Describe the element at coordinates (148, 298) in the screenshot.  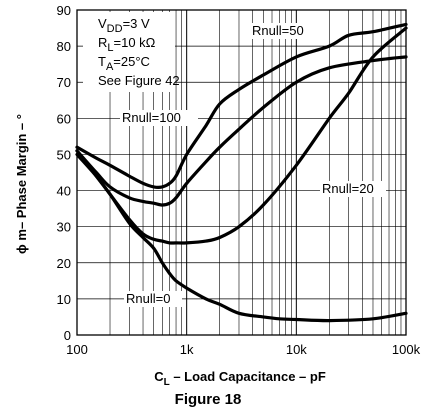
I see `series-label: Rnull=0` at that location.